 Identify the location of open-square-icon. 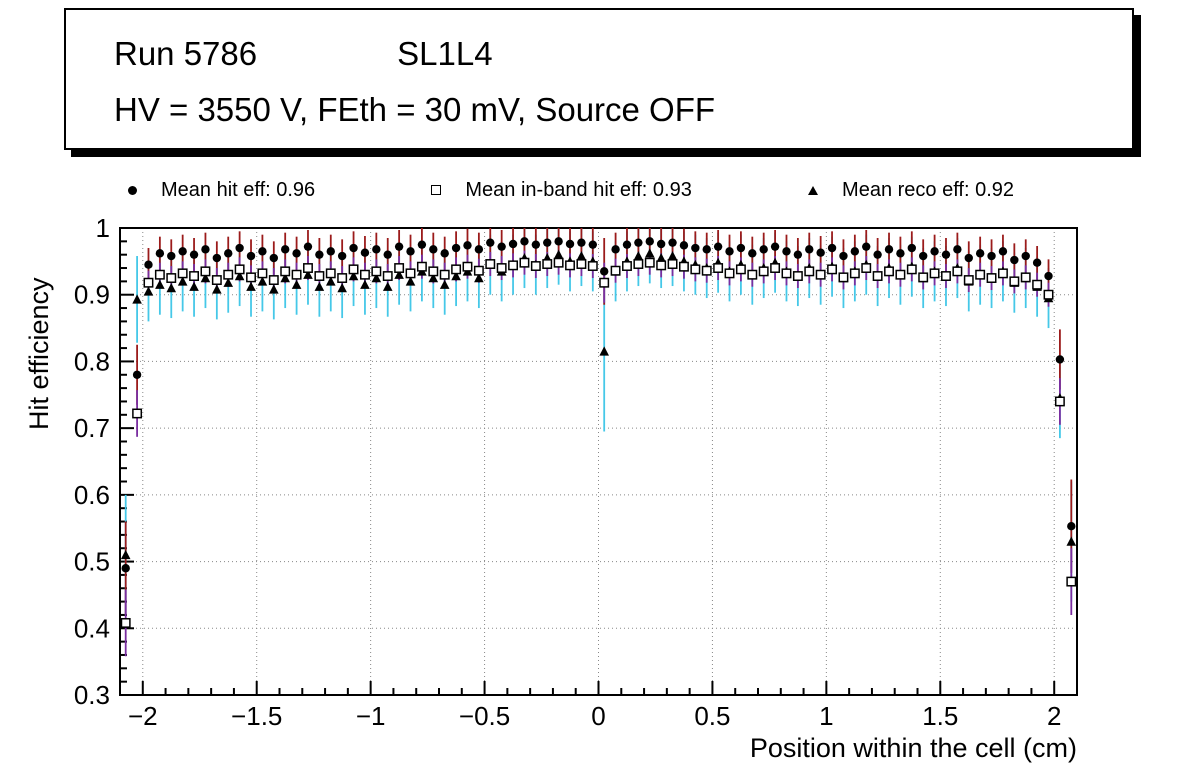
(436, 190).